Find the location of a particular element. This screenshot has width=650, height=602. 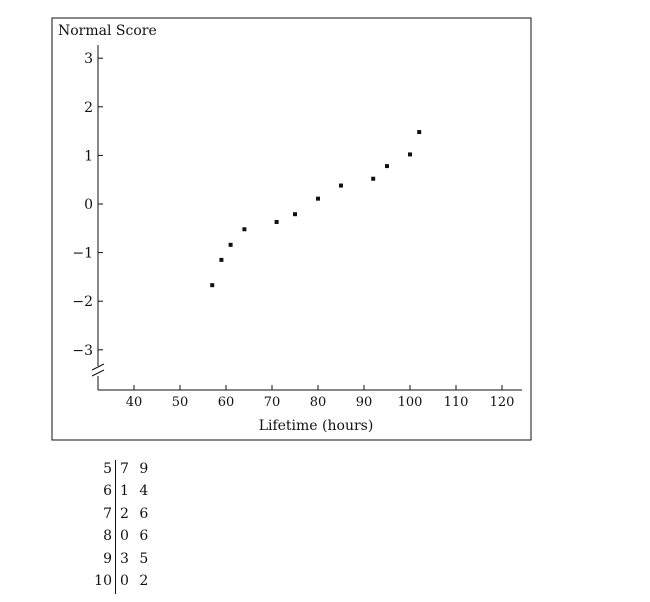

y-tick-label: 0 is located at coordinates (88, 205).